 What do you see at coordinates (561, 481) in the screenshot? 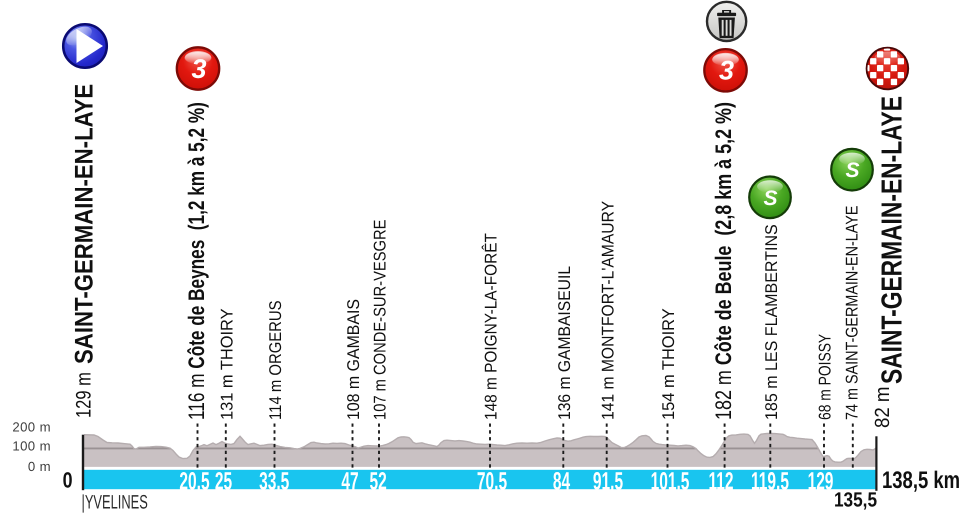
I see `svg-text: 84` at bounding box center [561, 481].